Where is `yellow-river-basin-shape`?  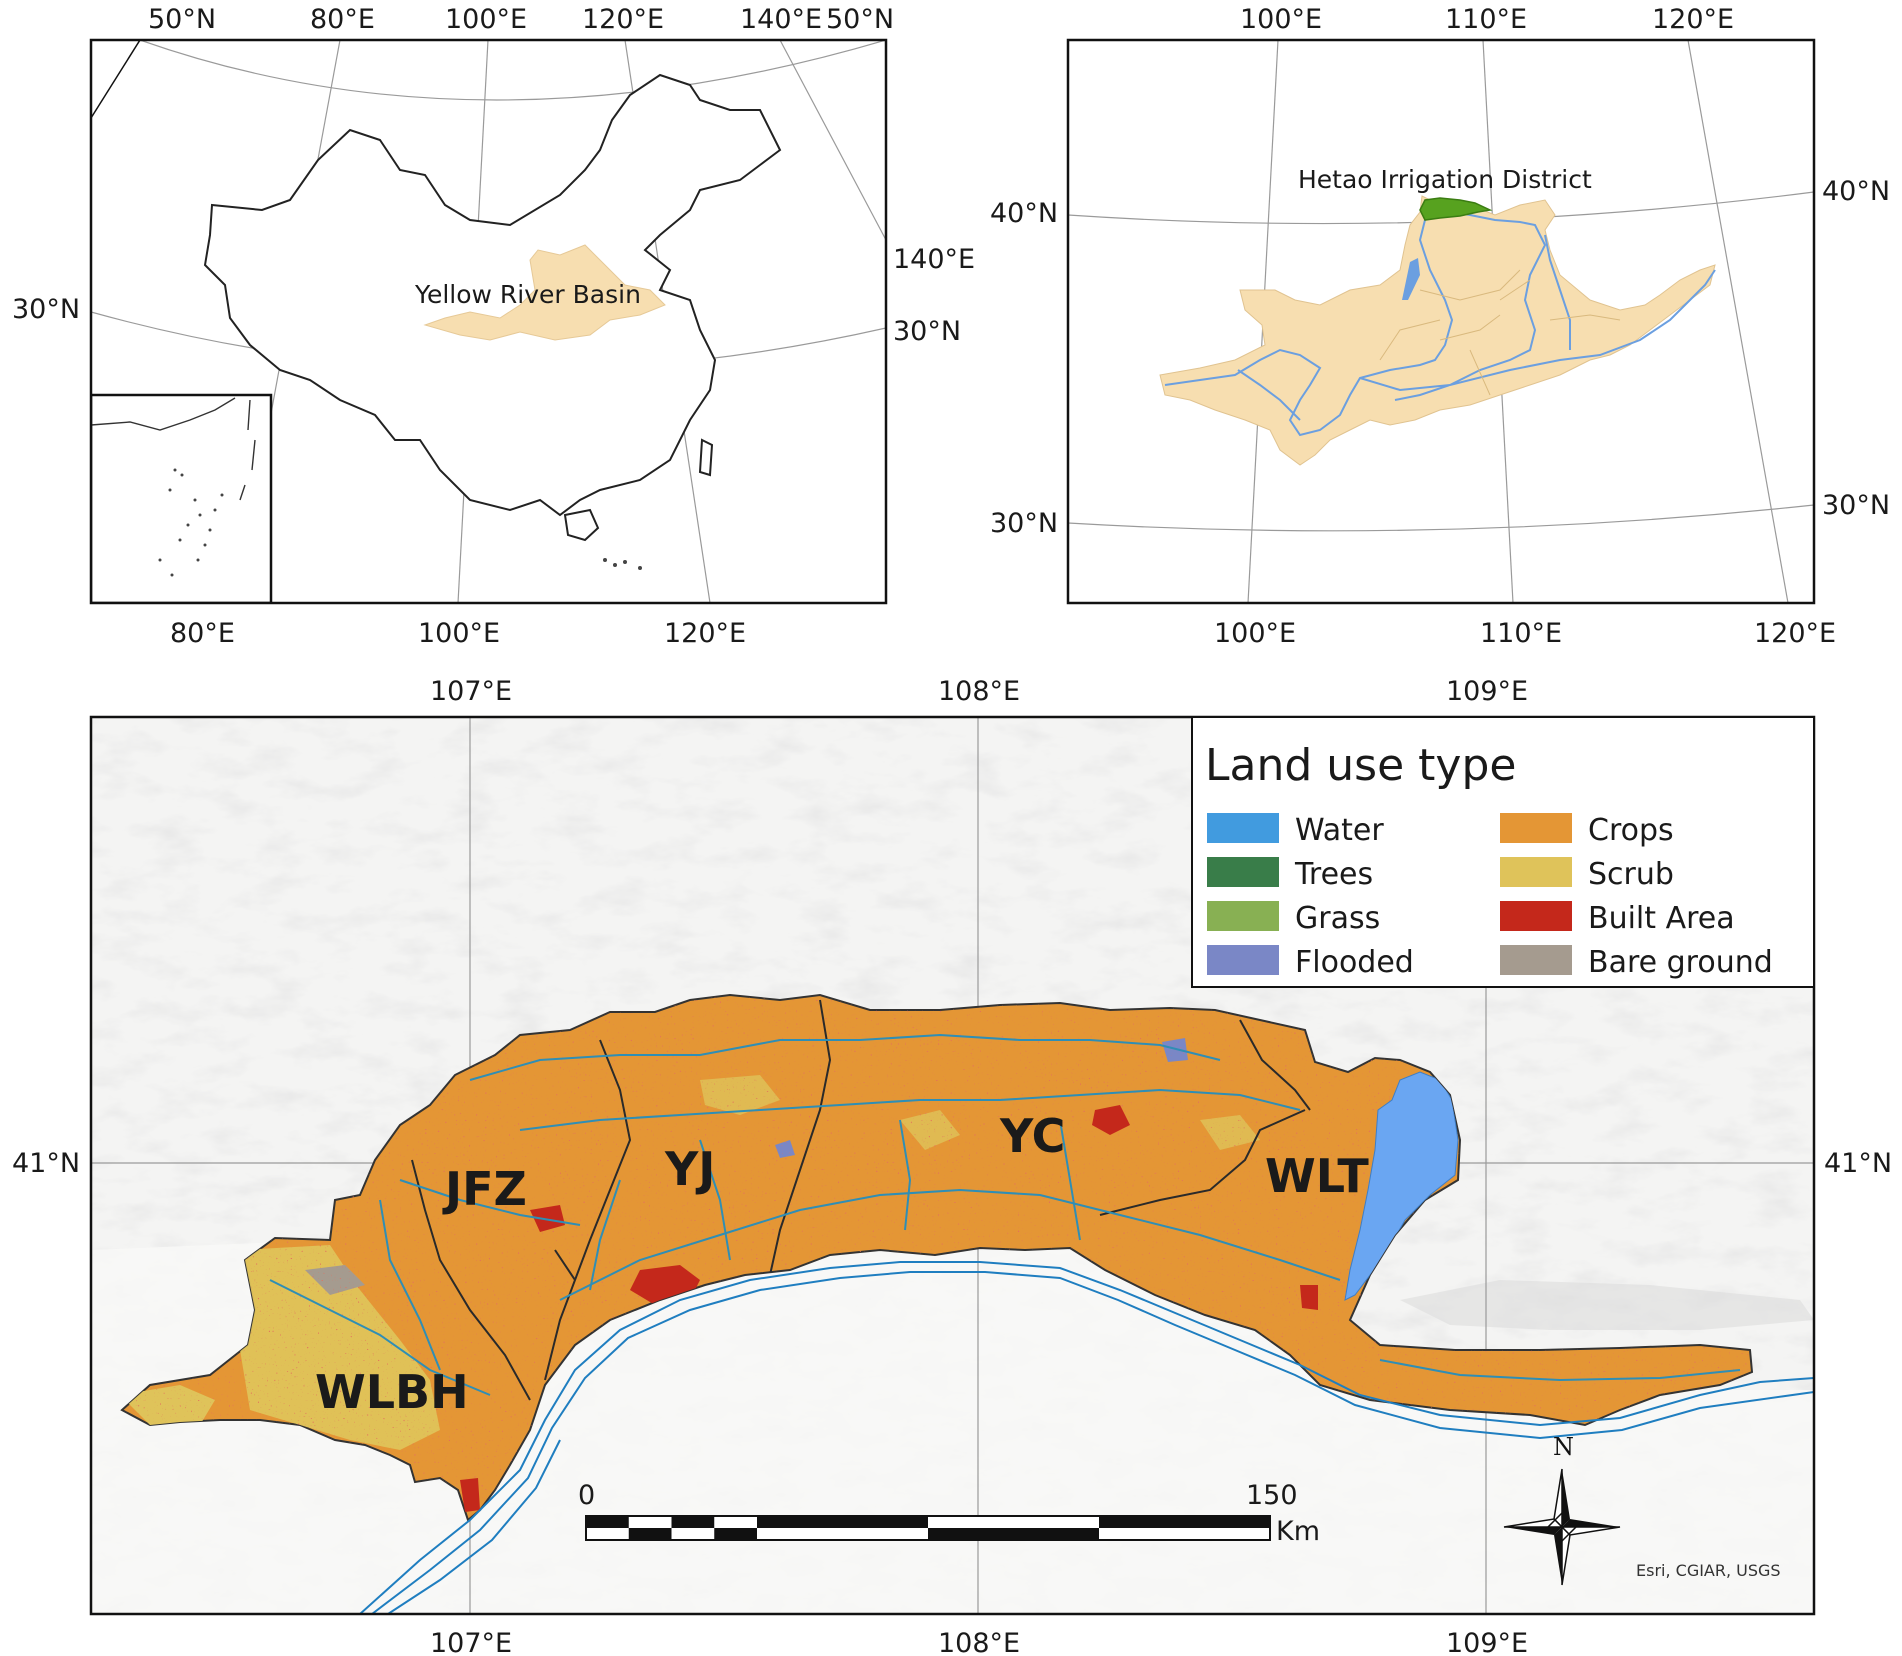
yellow-river-basin-shape is located at coordinates (544, 292).